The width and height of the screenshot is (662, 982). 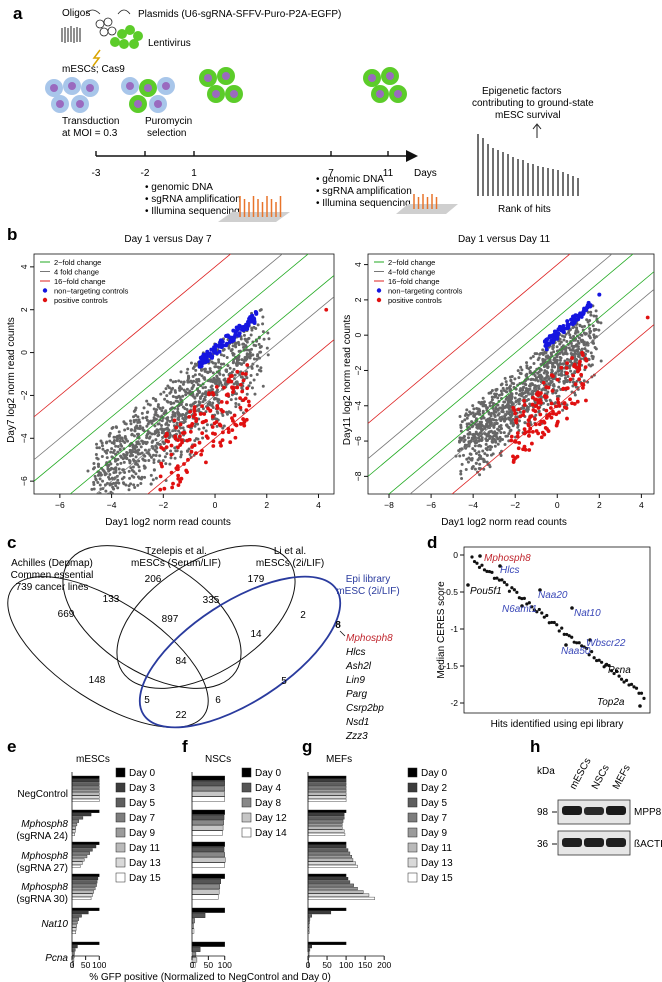 I want to click on epigenetic-title-3: mESC survival, so click(x=528, y=115).